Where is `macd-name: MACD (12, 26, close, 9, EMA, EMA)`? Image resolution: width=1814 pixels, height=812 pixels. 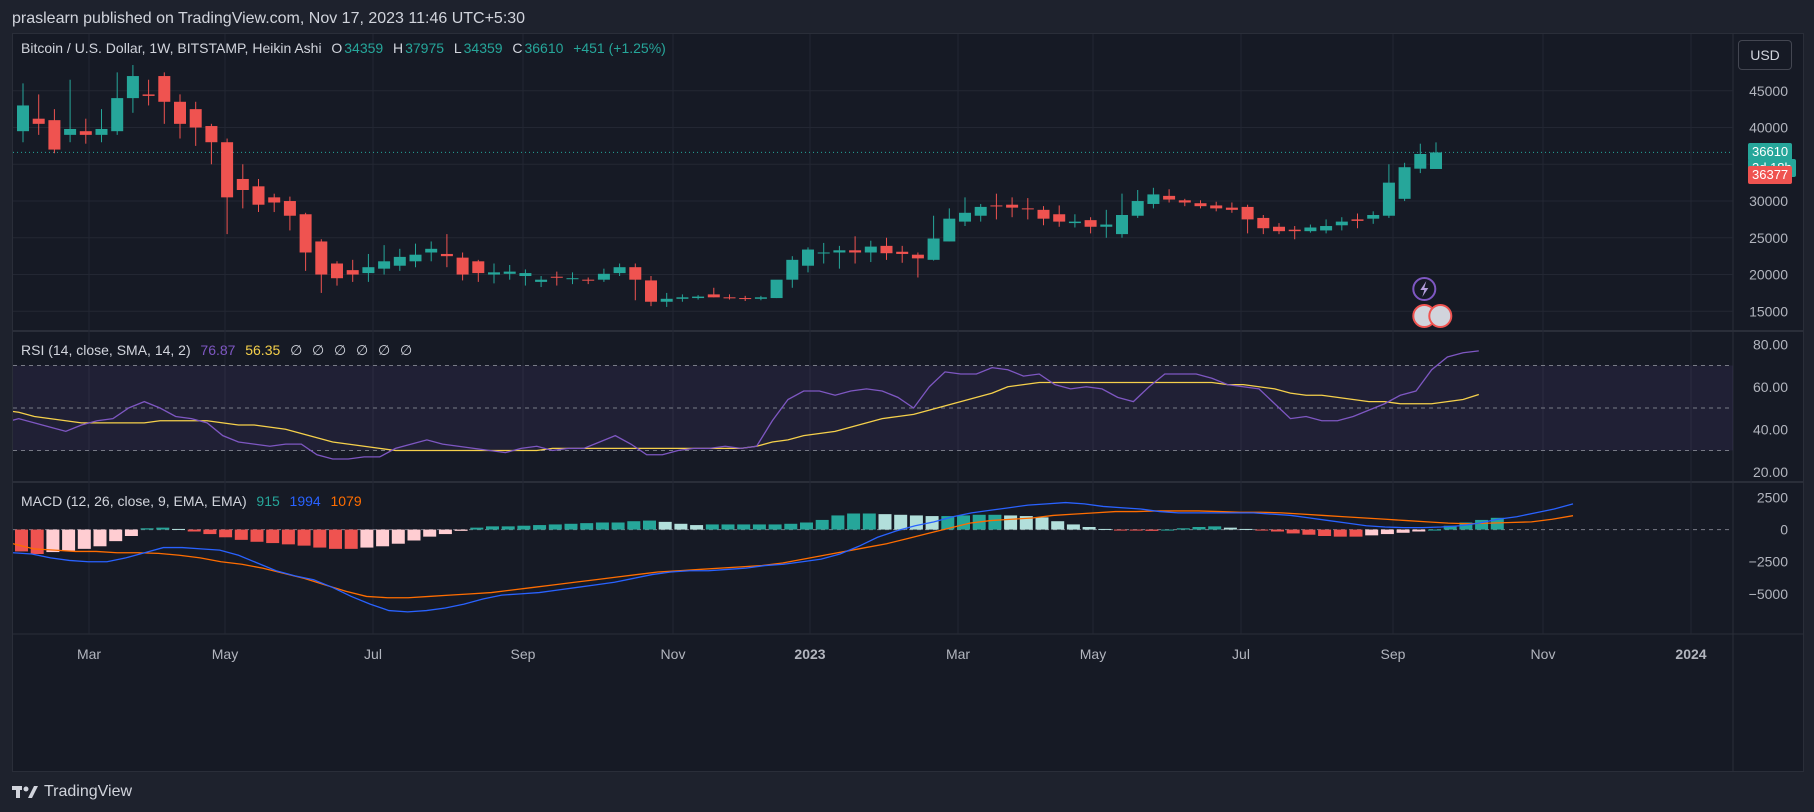
macd-name: MACD (12, 26, close, 9, EMA, EMA) is located at coordinates (134, 501).